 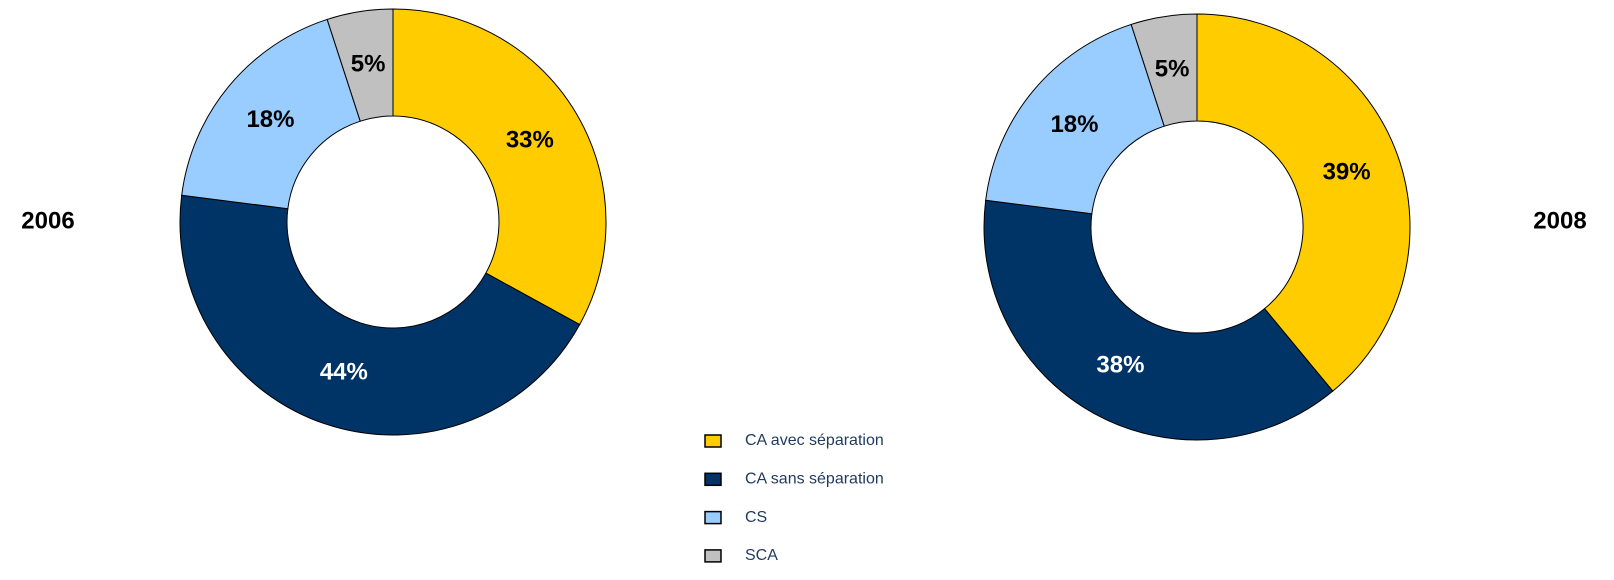 What do you see at coordinates (530, 139) in the screenshot?
I see `data-label: 33%` at bounding box center [530, 139].